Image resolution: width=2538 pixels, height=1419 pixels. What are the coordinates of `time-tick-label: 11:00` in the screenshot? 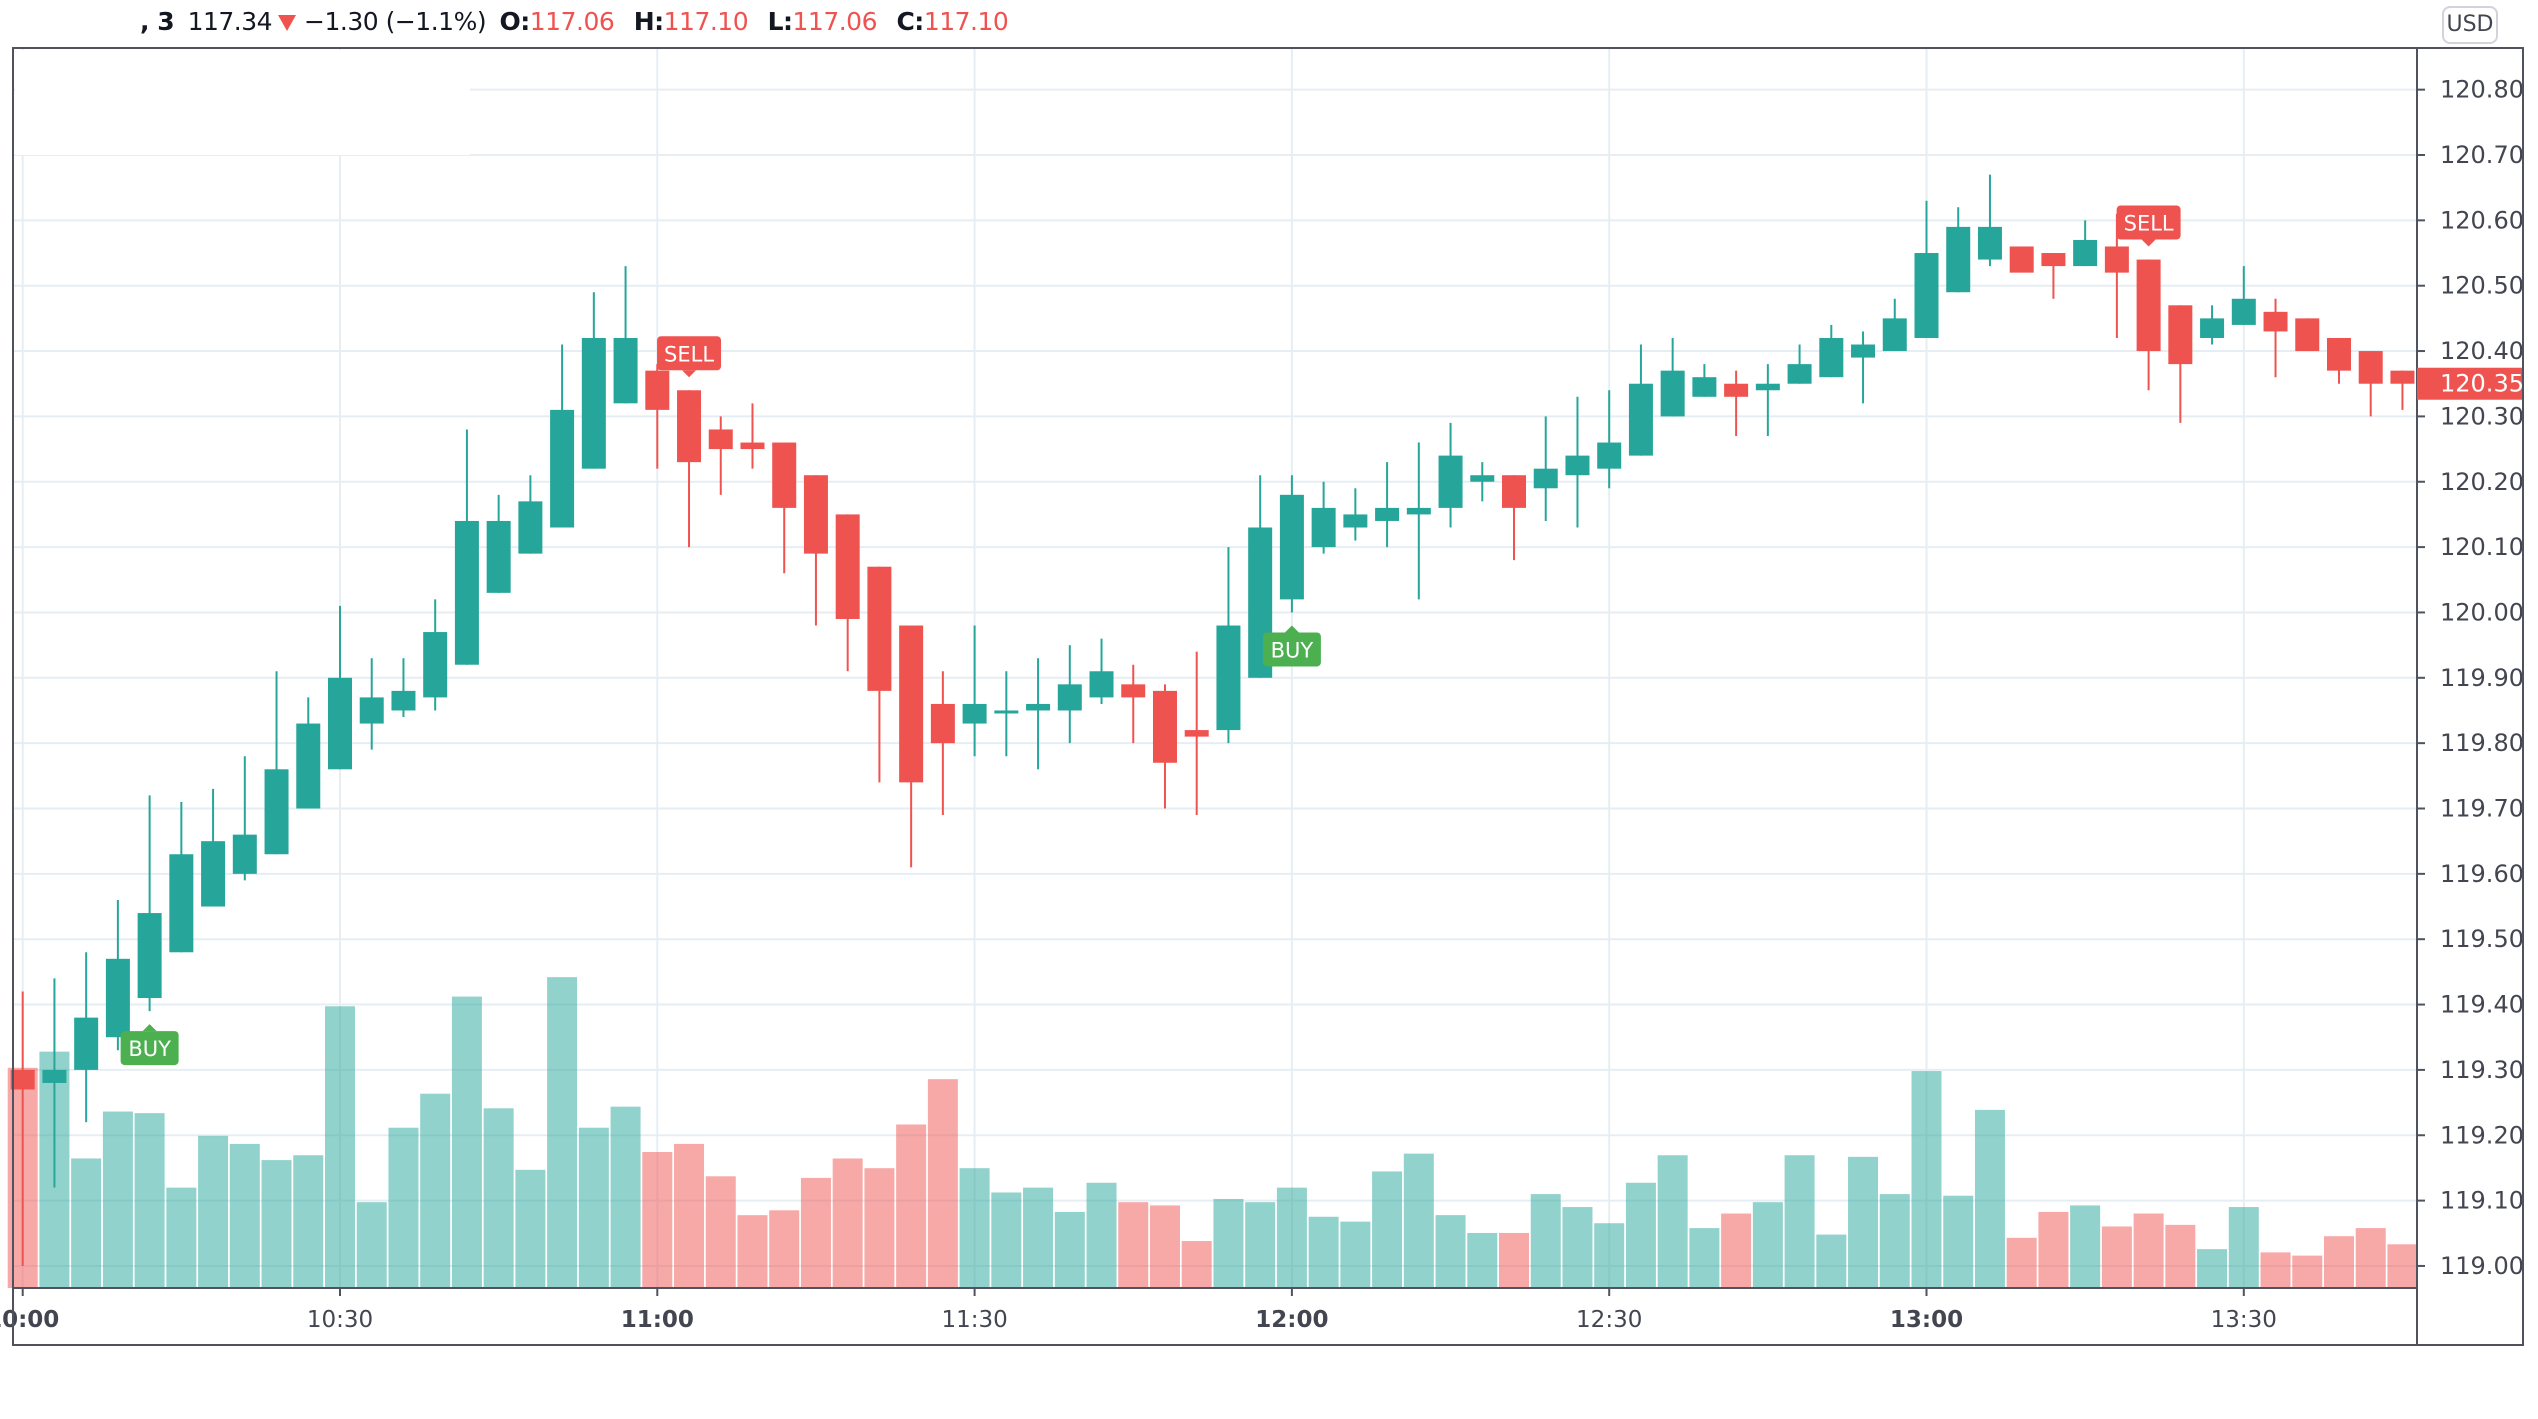 It's located at (657, 1320).